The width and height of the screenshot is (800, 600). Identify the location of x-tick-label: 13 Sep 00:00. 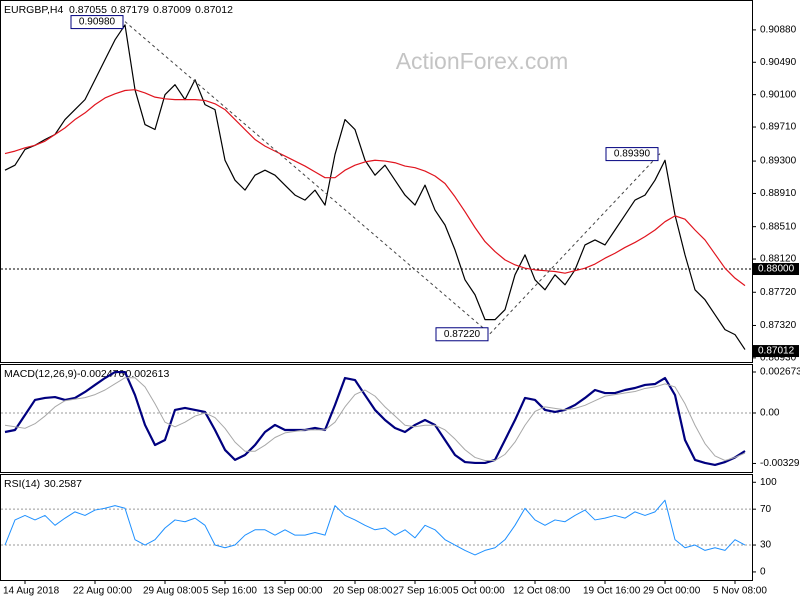
(293, 591).